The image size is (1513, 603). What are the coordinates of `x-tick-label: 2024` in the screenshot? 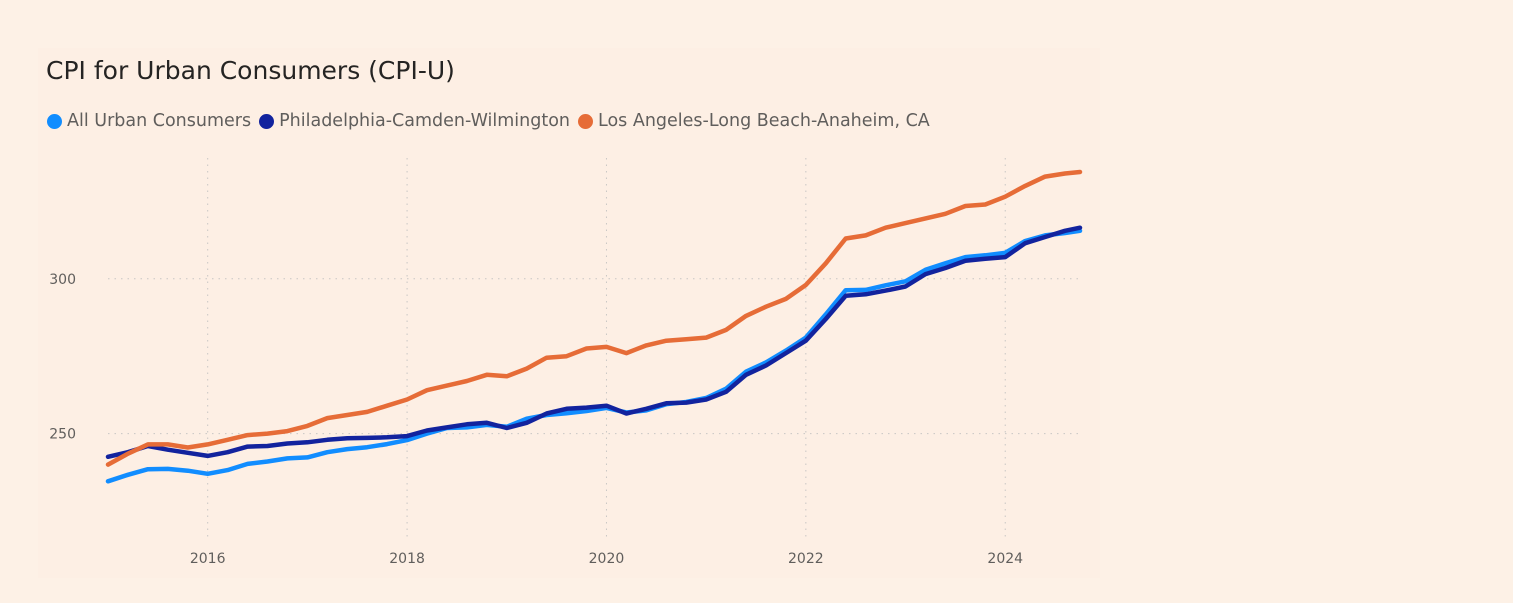 It's located at (1005, 559).